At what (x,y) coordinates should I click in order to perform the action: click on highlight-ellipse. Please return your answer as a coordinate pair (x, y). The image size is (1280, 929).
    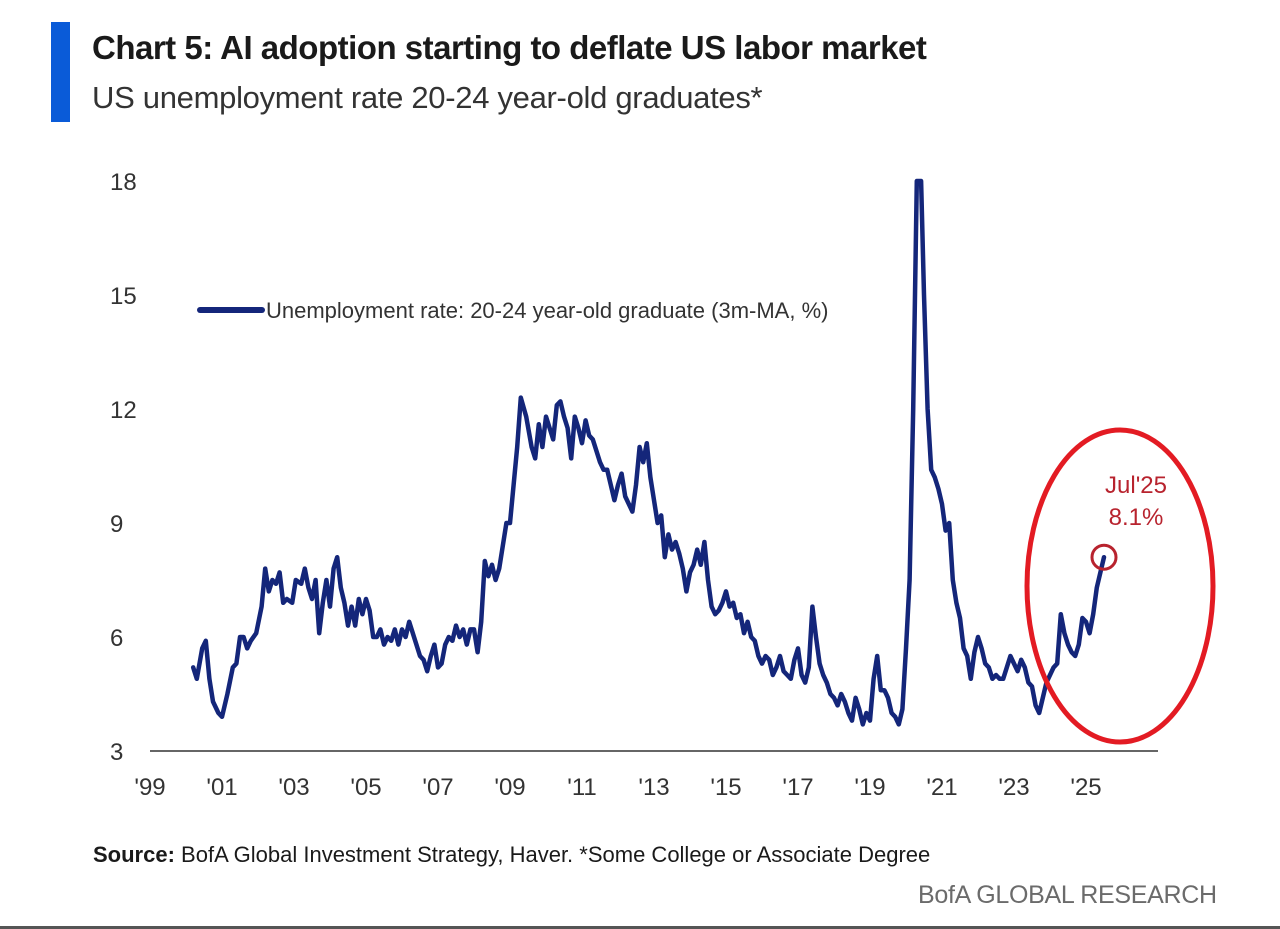
    Looking at the image, I should click on (1120, 586).